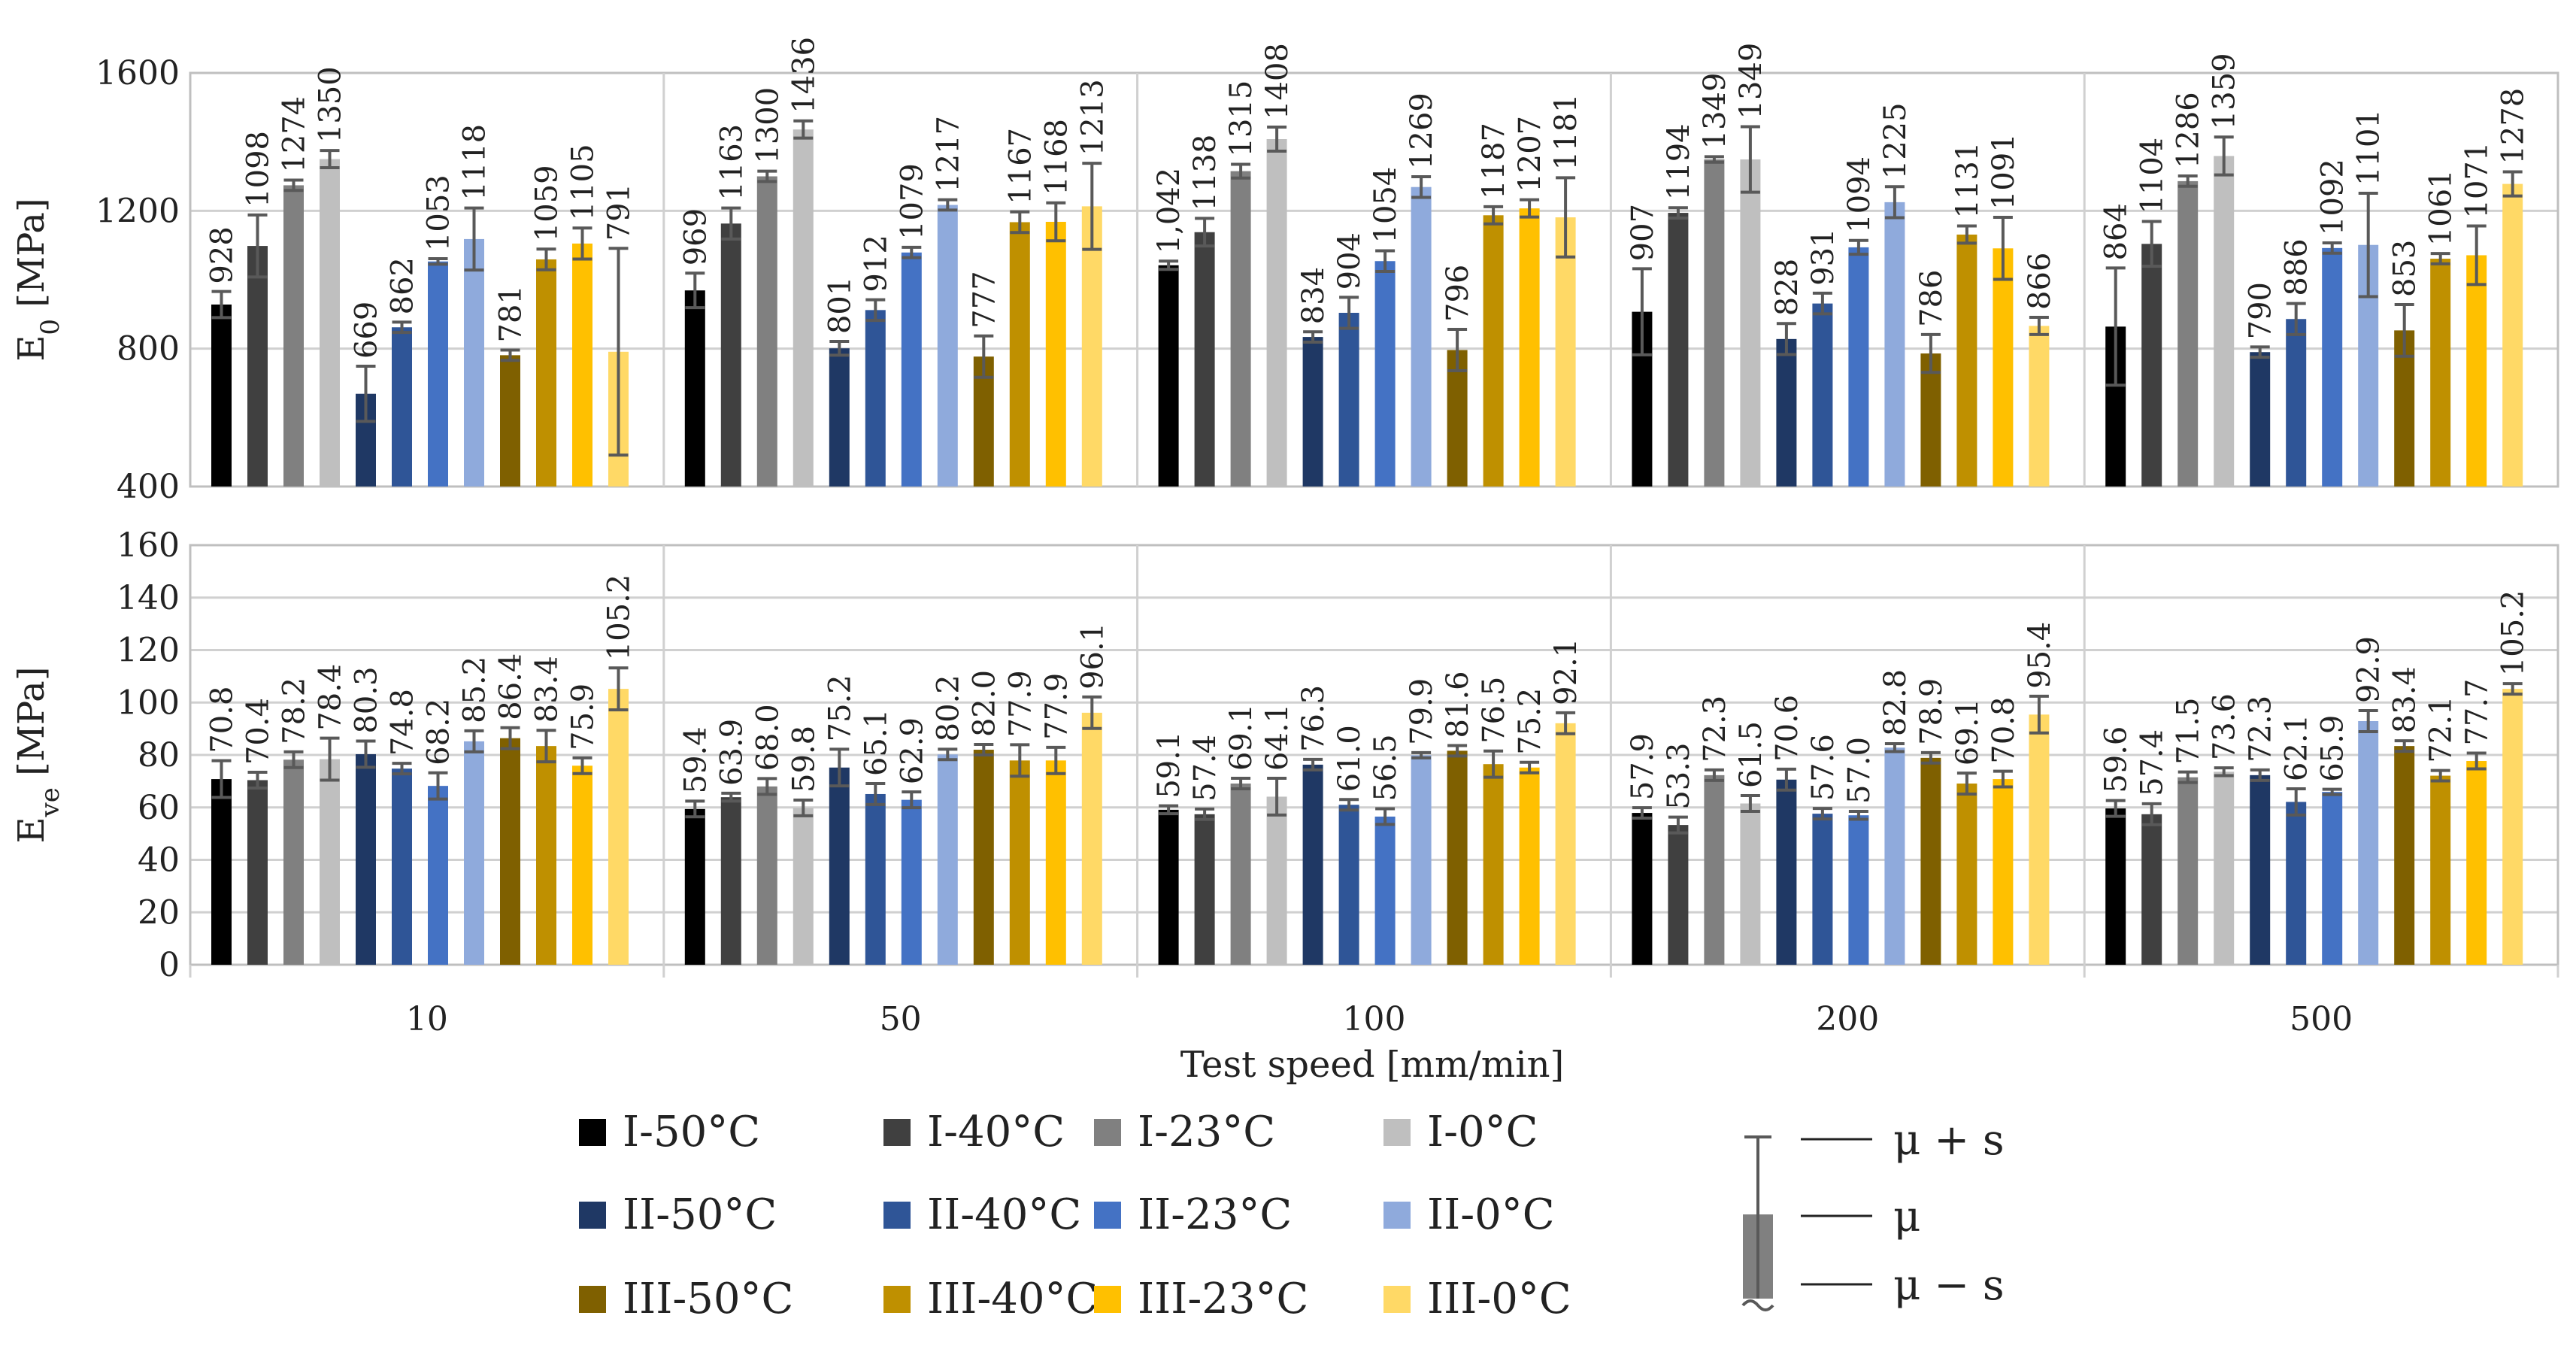 This screenshot has height=1349, width=2576. I want to click on data-label: 886, so click(2297, 267).